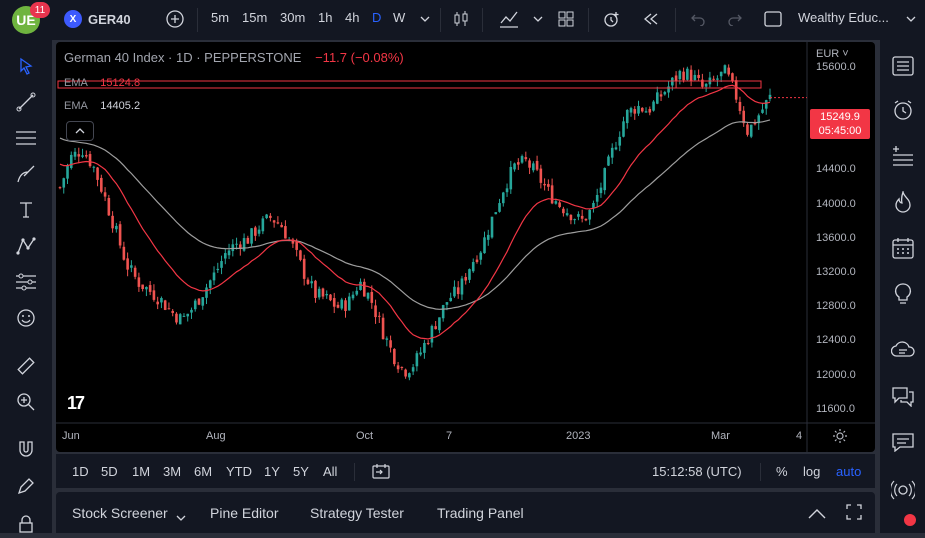  Describe the element at coordinates (175, 19) in the screenshot. I see `compare-add-icon` at that location.